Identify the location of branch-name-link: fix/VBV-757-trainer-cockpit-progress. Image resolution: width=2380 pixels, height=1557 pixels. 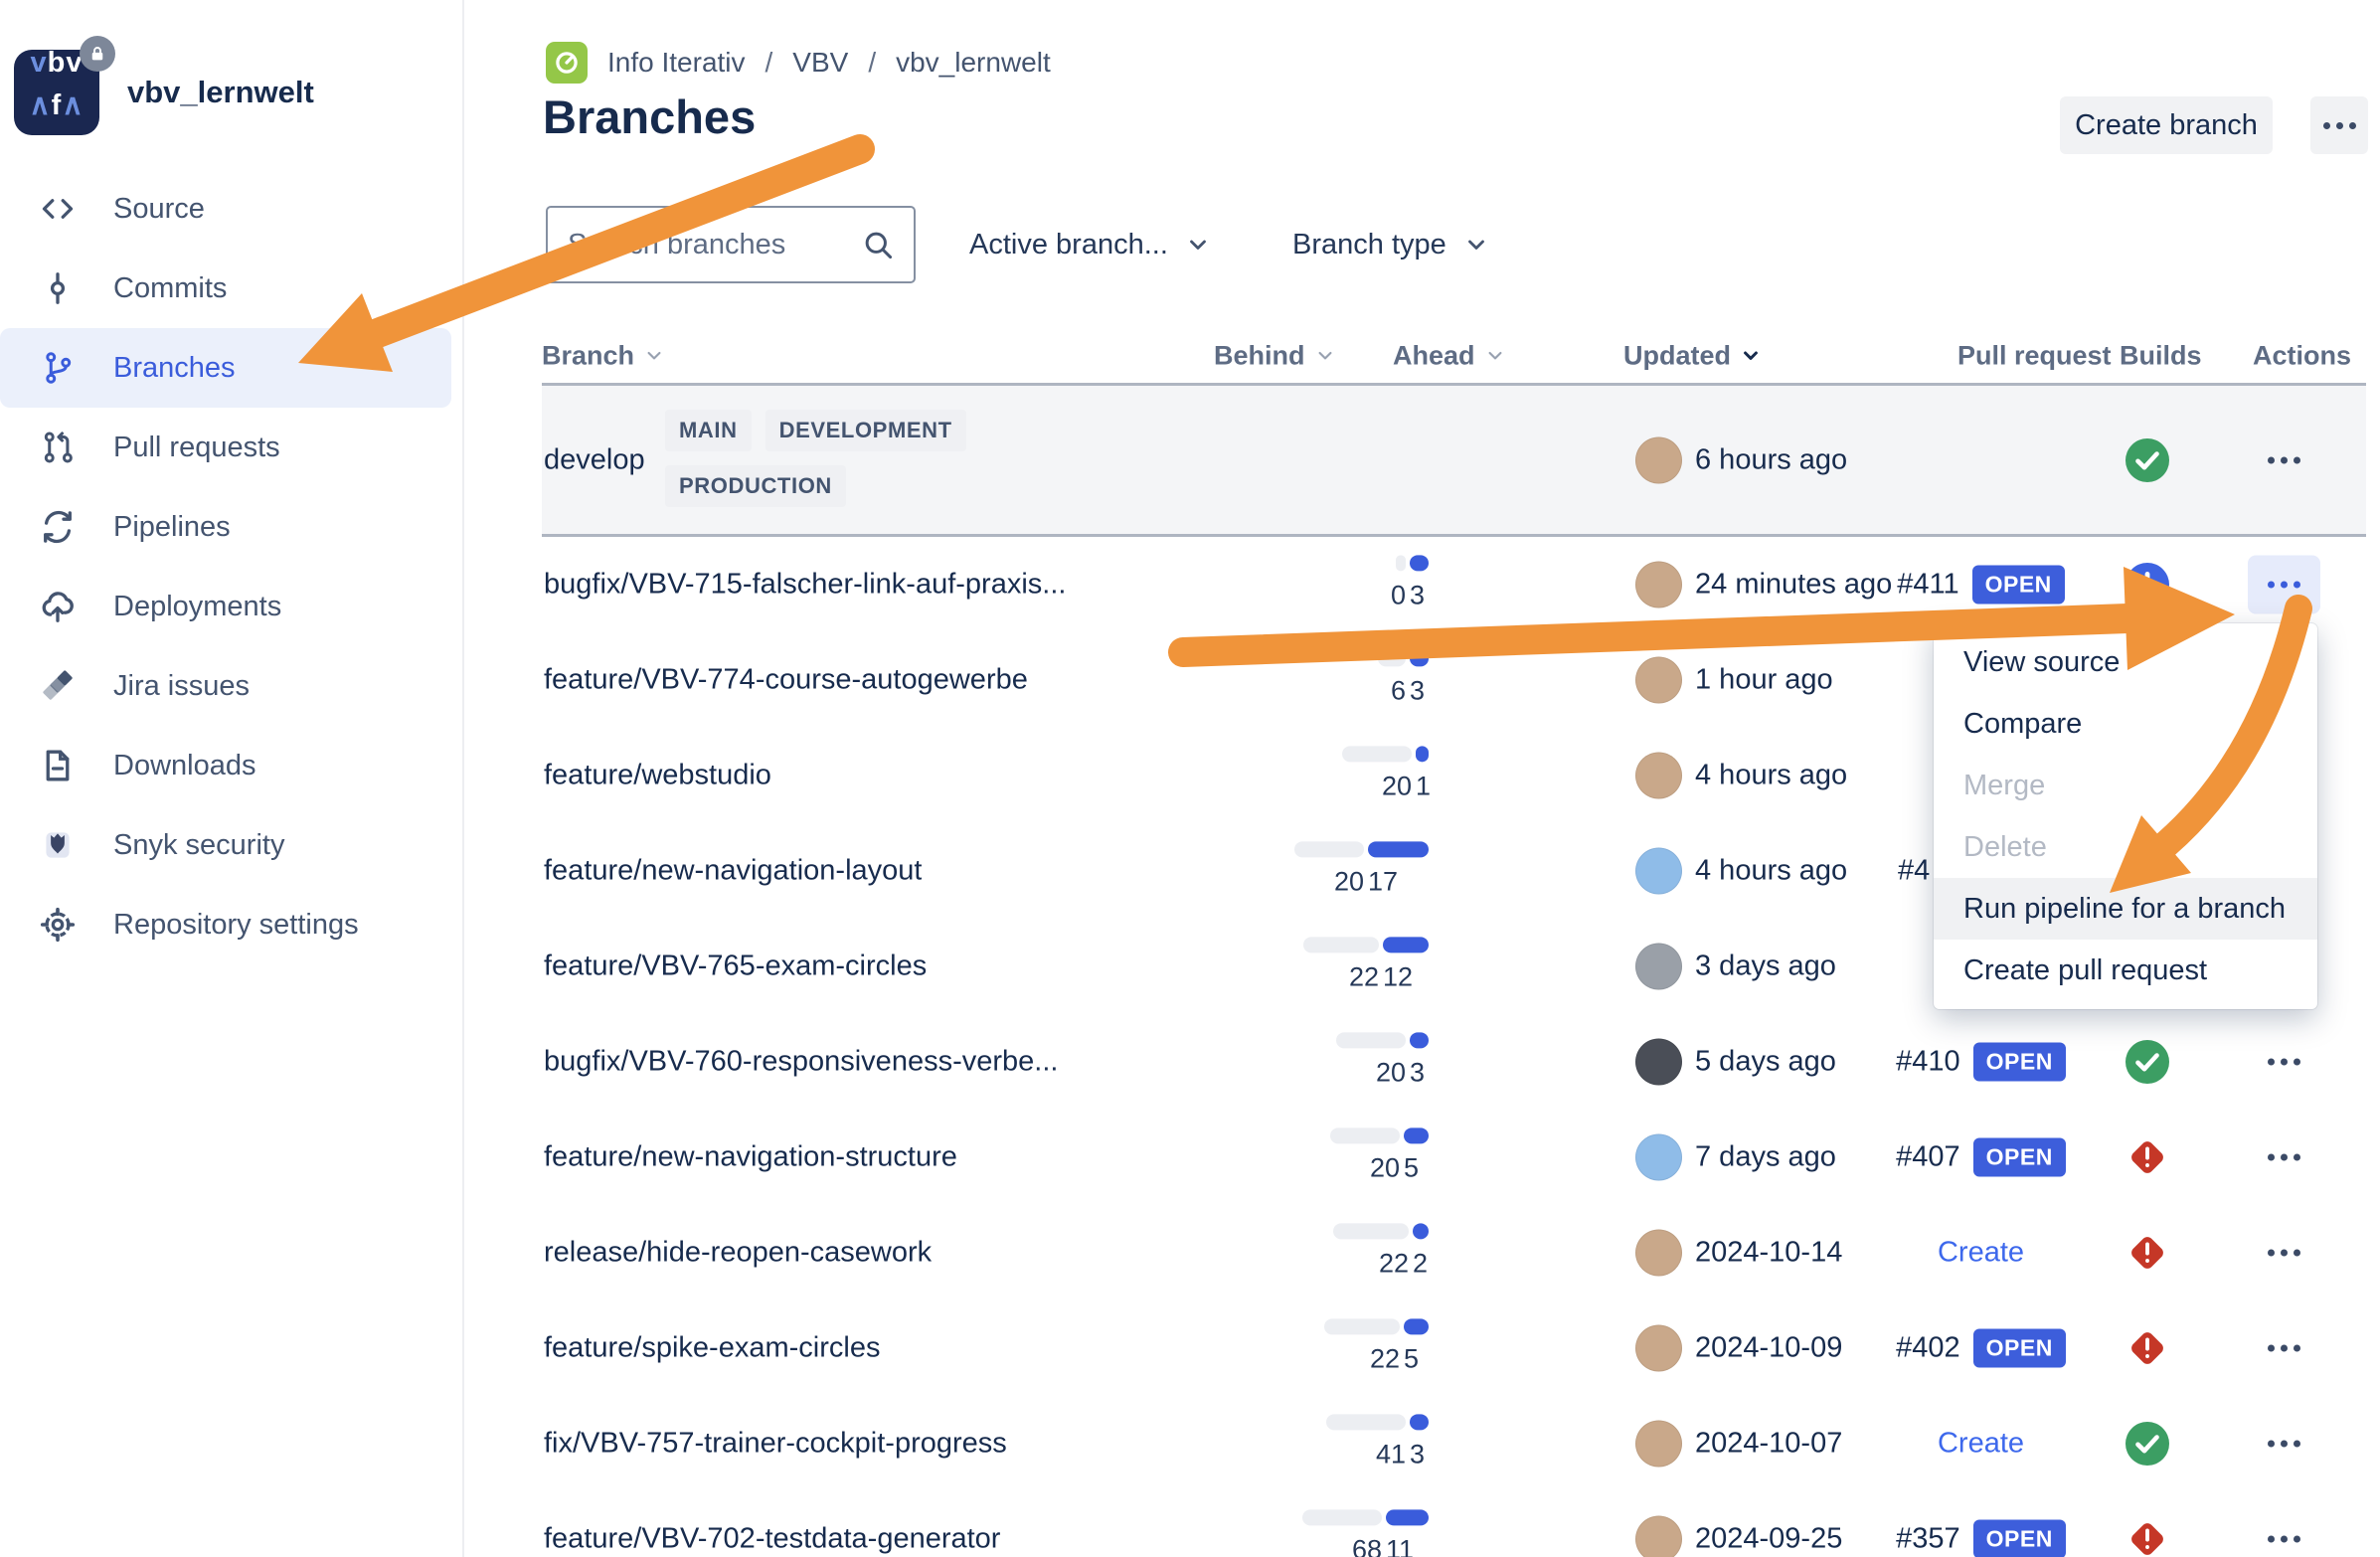
(775, 1443).